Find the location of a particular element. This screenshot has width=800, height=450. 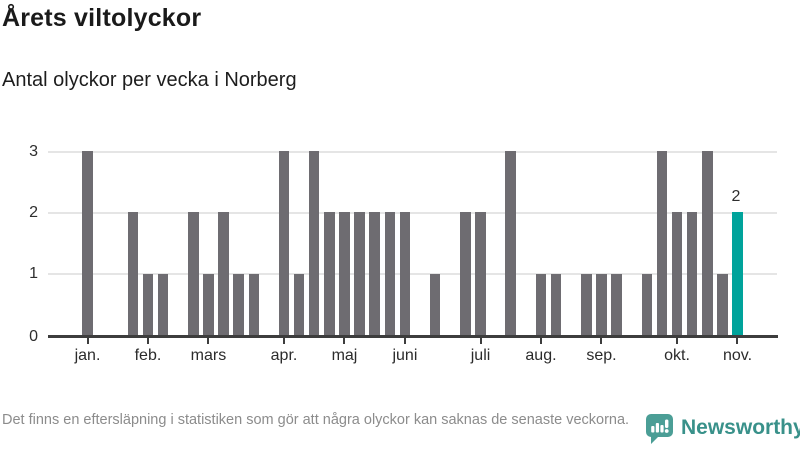

x-axis-label-maj: maj is located at coordinates (344, 355).